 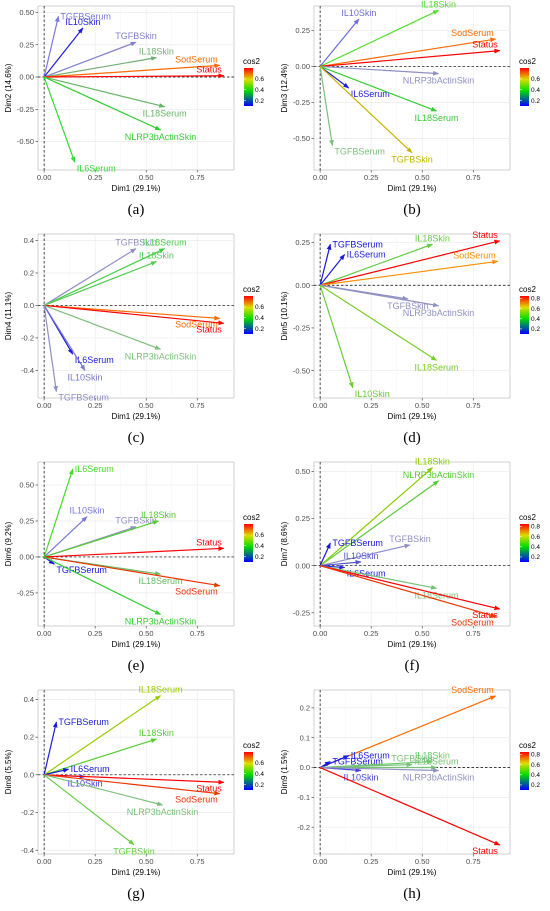 I want to click on panel-g-caption: (g), so click(x=136, y=894).